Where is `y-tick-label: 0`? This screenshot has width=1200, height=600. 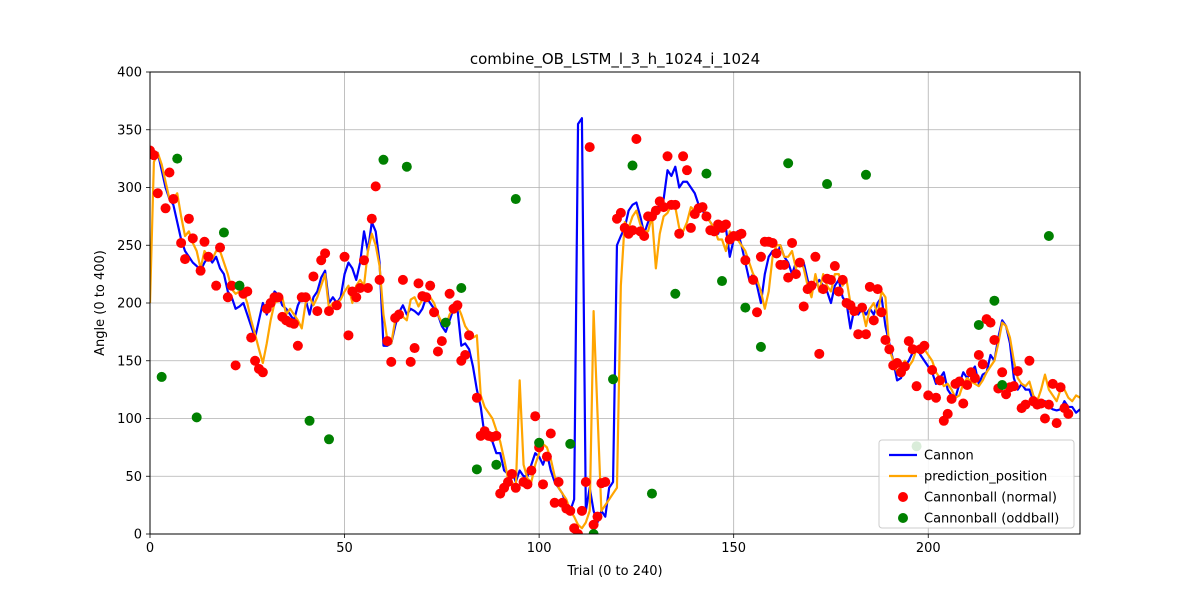
y-tick-label: 0 is located at coordinates (138, 535).